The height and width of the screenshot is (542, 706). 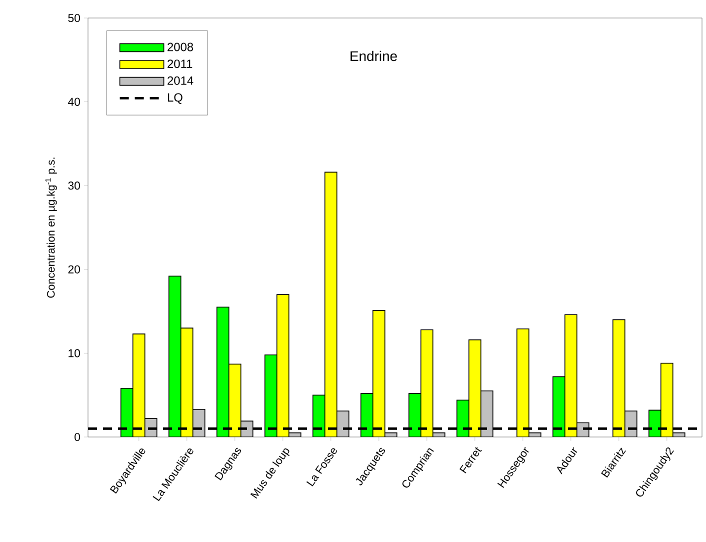 What do you see at coordinates (51, 228) in the screenshot?
I see `y-axis-title: Concentration en µg.kg$^{-1}$ p.s.` at bounding box center [51, 228].